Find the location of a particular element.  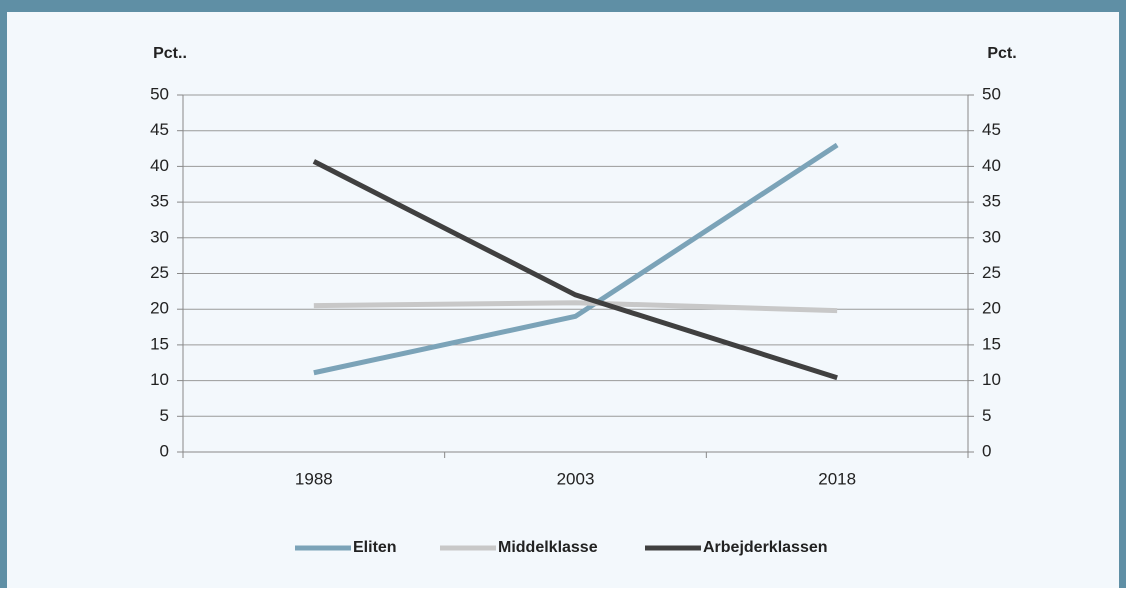

y2-tick-label: 15 is located at coordinates (991, 343).